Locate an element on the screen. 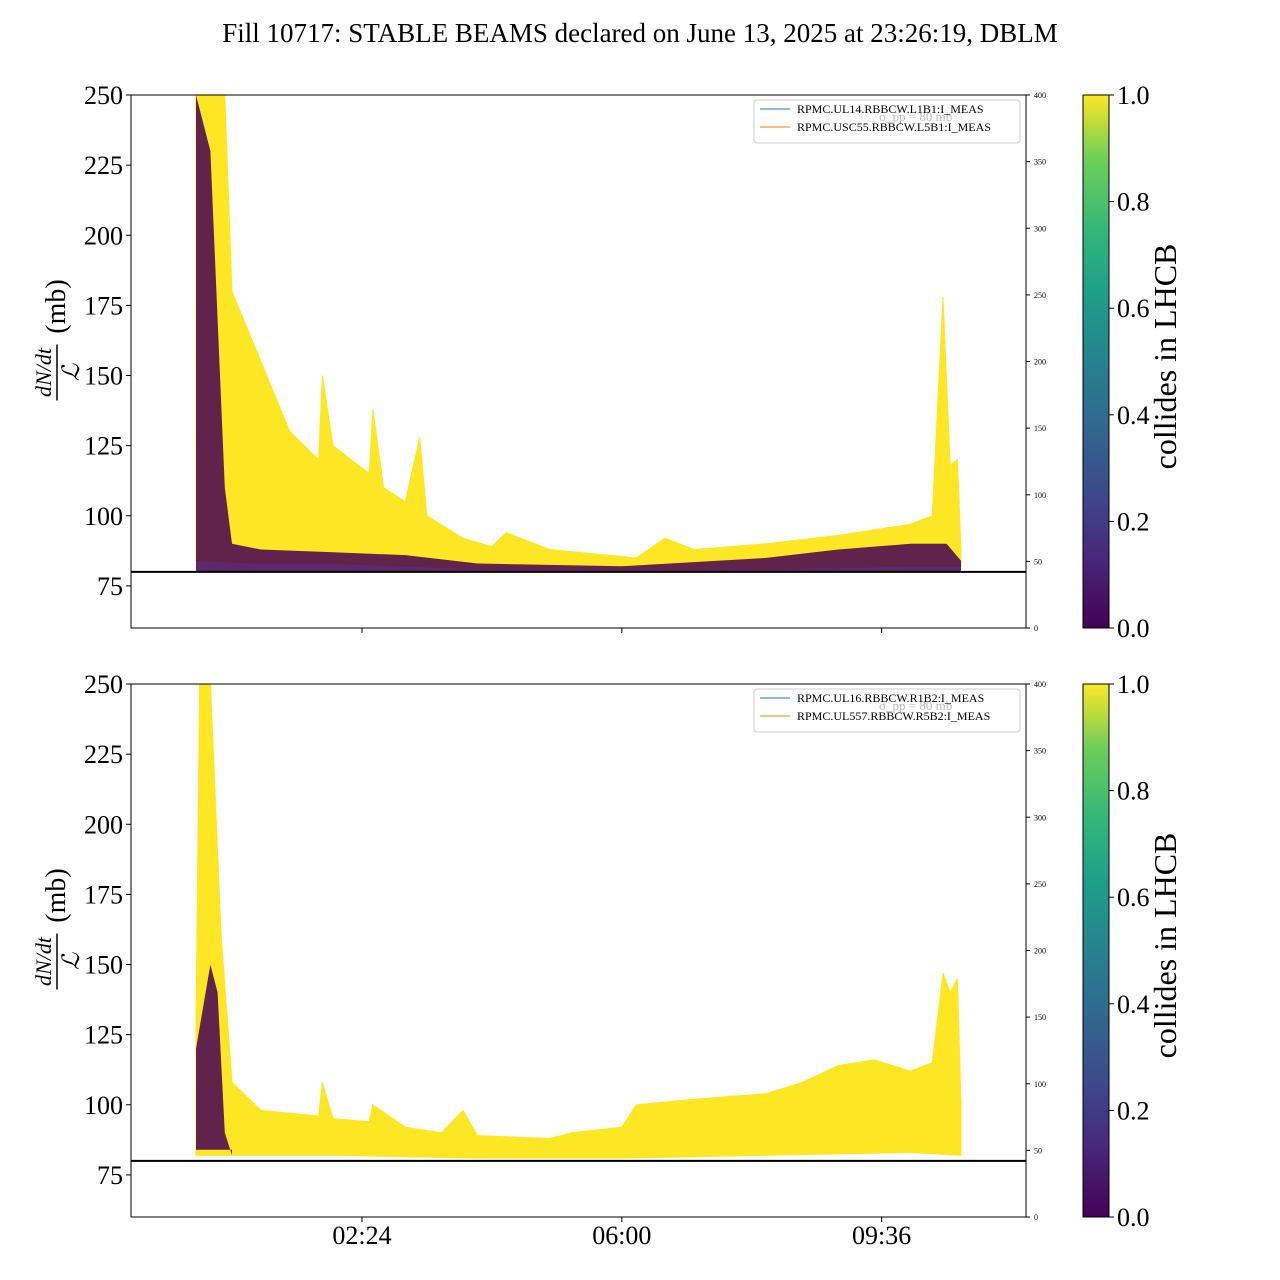 The height and width of the screenshot is (1280, 1280). legend-entry: RPMC.USC55.RBBCW.L5B1:I_MEAS is located at coordinates (894, 127).